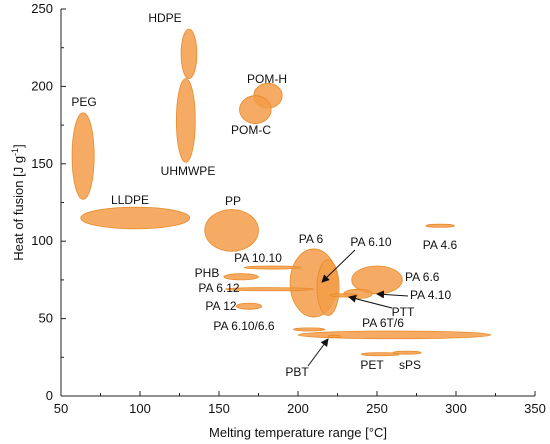 The width and height of the screenshot is (550, 444). I want to click on x-tick-label-100: 100, so click(140, 408).